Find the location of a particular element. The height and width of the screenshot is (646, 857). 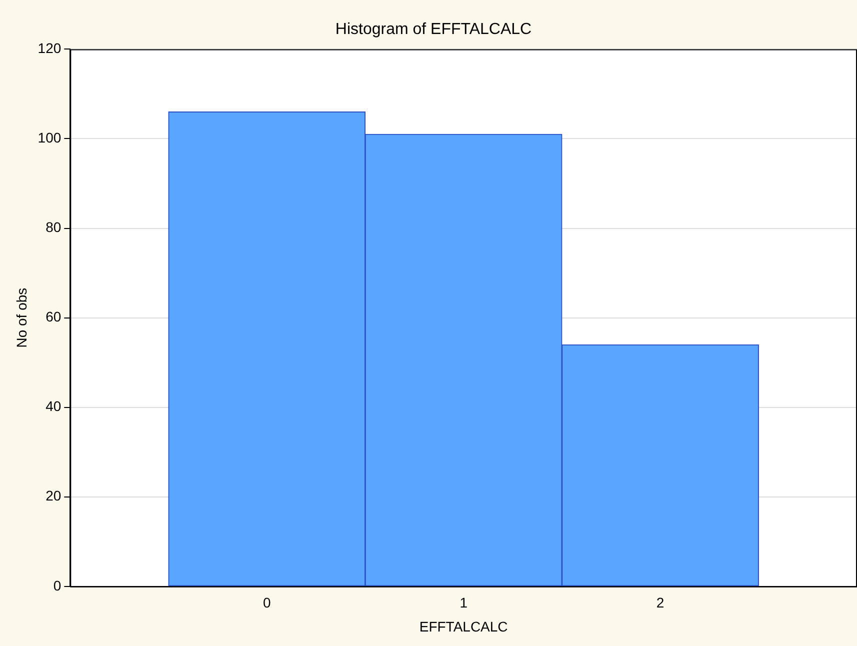

chart-title: Histogram of EFFTALCALC is located at coordinates (433, 29).